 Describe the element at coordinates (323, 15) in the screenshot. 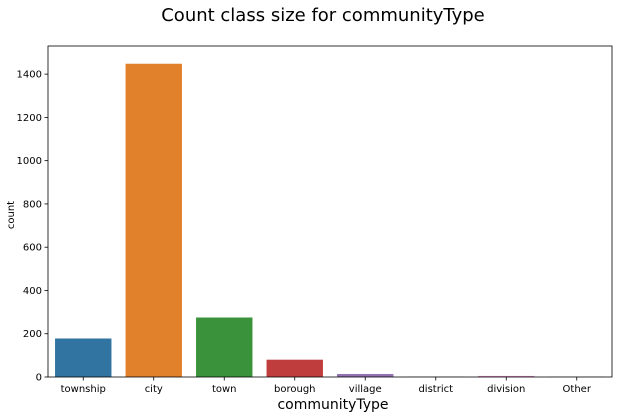

I see `chart-title: Count class size for communityType` at that location.